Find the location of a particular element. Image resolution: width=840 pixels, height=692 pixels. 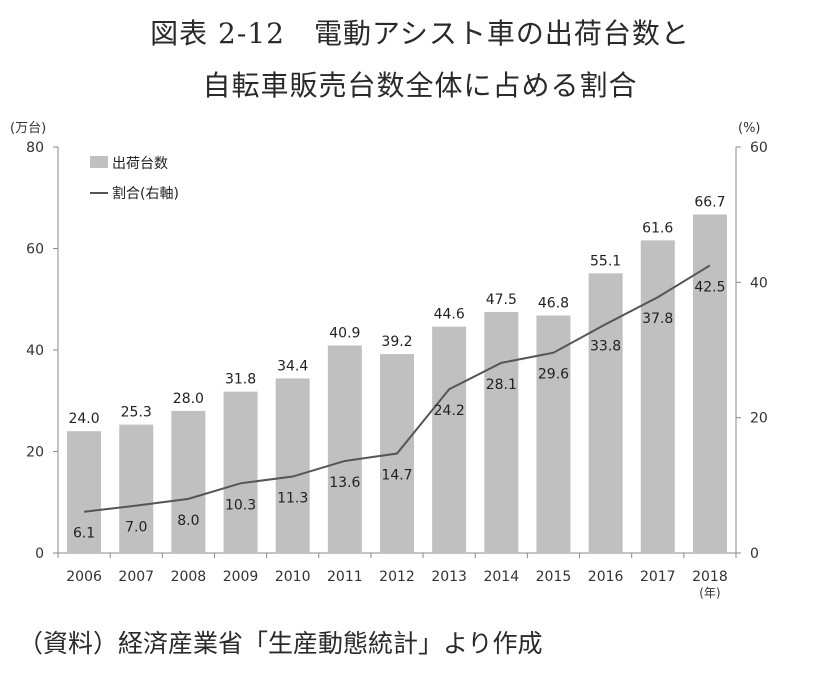

bar-value-label: 25.3 is located at coordinates (136, 413).